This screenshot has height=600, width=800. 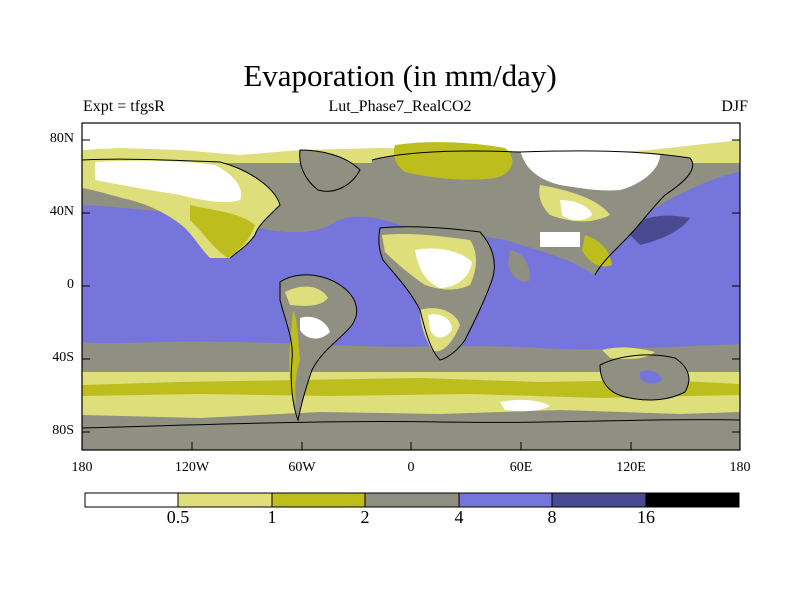 What do you see at coordinates (443, 268) in the screenshot?
I see `sahara-white` at bounding box center [443, 268].